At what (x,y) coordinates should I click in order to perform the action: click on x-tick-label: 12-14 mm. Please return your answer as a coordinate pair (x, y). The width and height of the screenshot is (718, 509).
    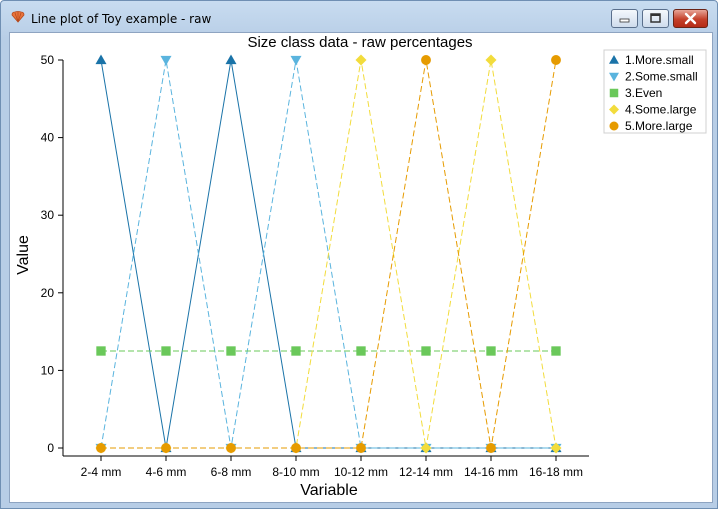
    Looking at the image, I should click on (426, 472).